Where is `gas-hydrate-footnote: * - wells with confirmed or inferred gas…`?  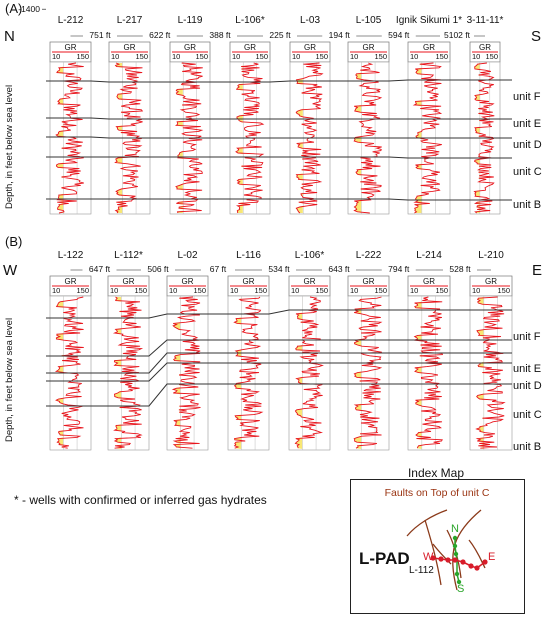 gas-hydrate-footnote: * - wells with confirmed or inferred gas… is located at coordinates (140, 500).